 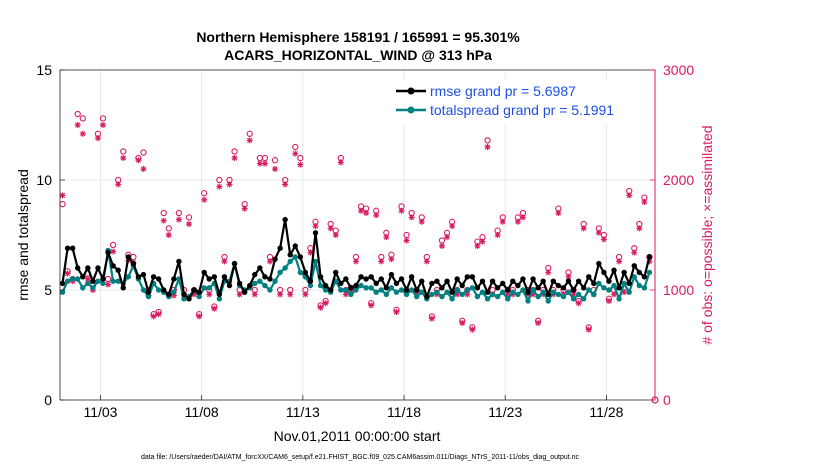 What do you see at coordinates (411, 91) in the screenshot?
I see `legend-rmse-marker` at bounding box center [411, 91].